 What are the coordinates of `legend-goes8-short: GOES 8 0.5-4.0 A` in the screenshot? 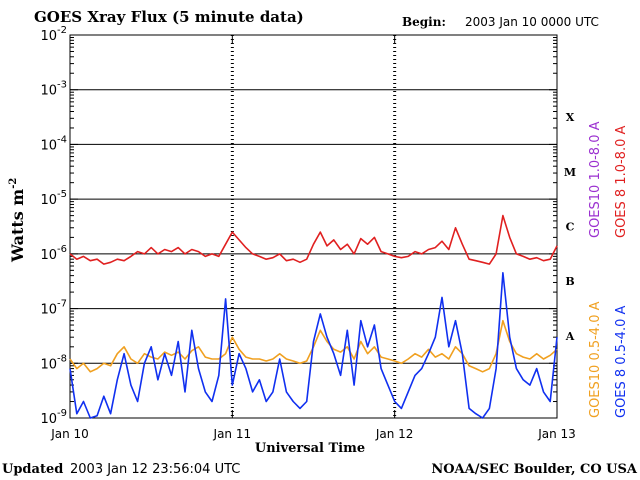 It's located at (621, 362).